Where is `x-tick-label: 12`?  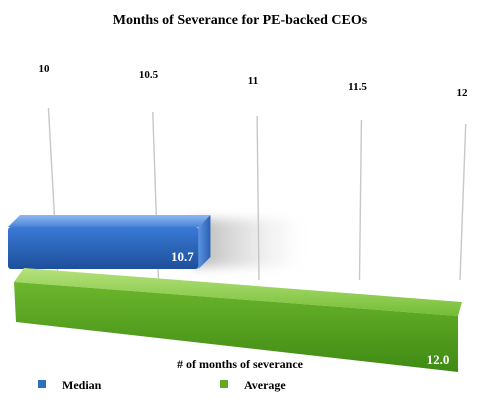
x-tick-label: 12 is located at coordinates (463, 93).